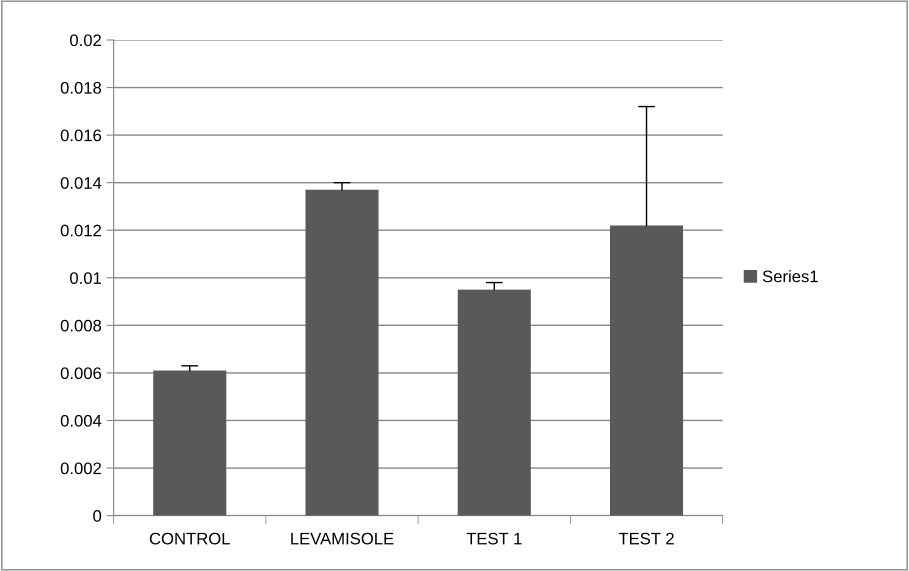  I want to click on x-tick-label: TEST 2, so click(646, 538).